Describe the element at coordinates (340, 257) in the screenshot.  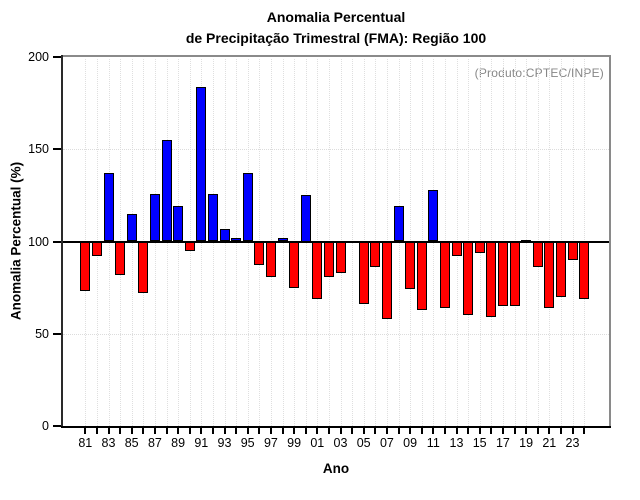
I see `bar-2003` at that location.